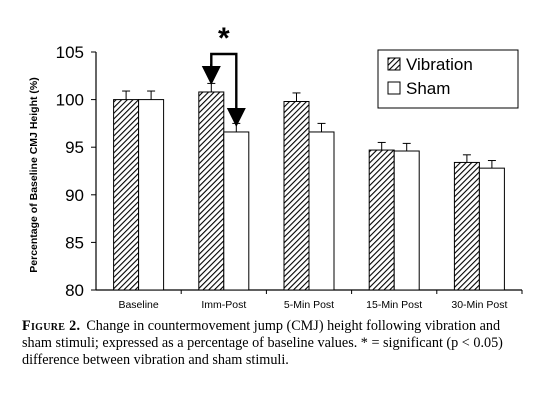 This screenshot has height=420, width=540. I want to click on y-tick-label: 90, so click(74, 195).